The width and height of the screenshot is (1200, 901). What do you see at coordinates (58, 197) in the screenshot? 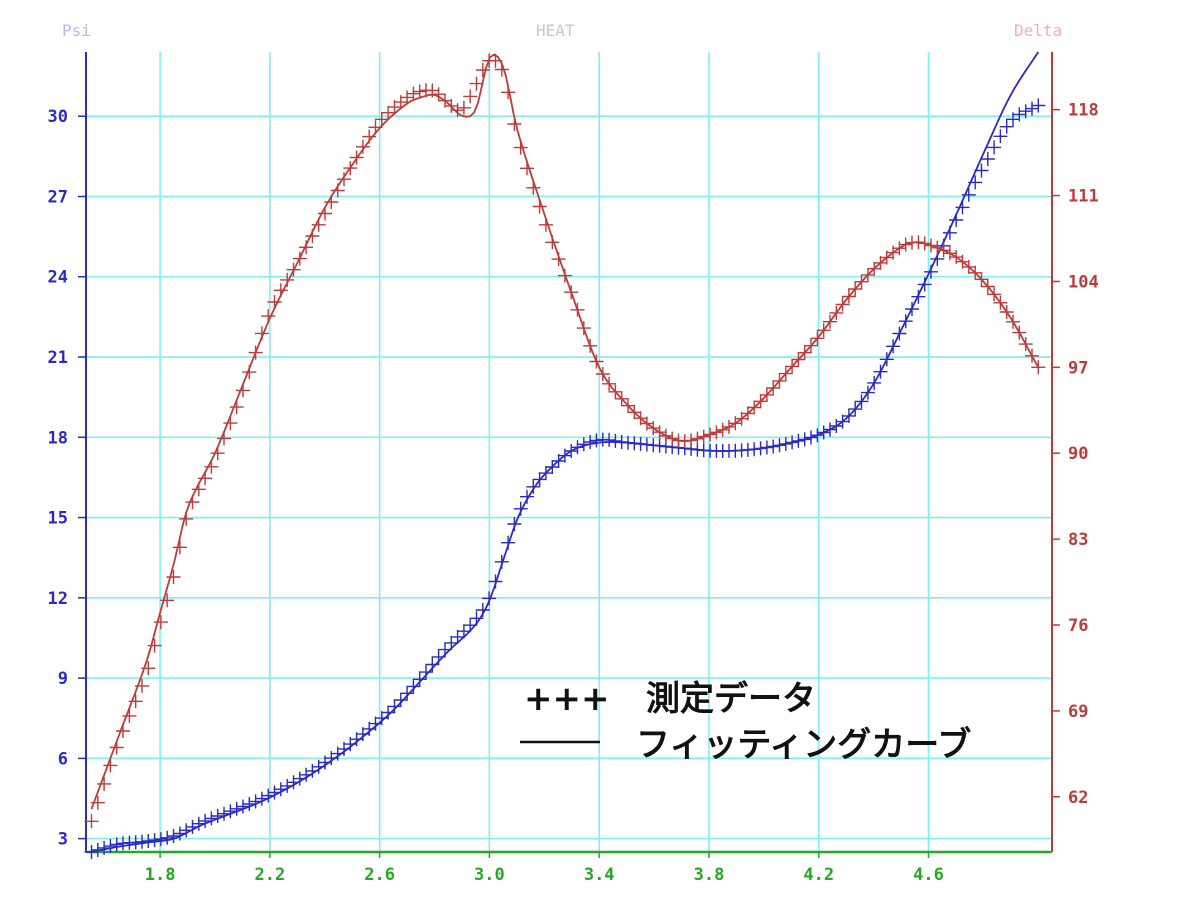
I see `y-left-tick-label: 27` at bounding box center [58, 197].